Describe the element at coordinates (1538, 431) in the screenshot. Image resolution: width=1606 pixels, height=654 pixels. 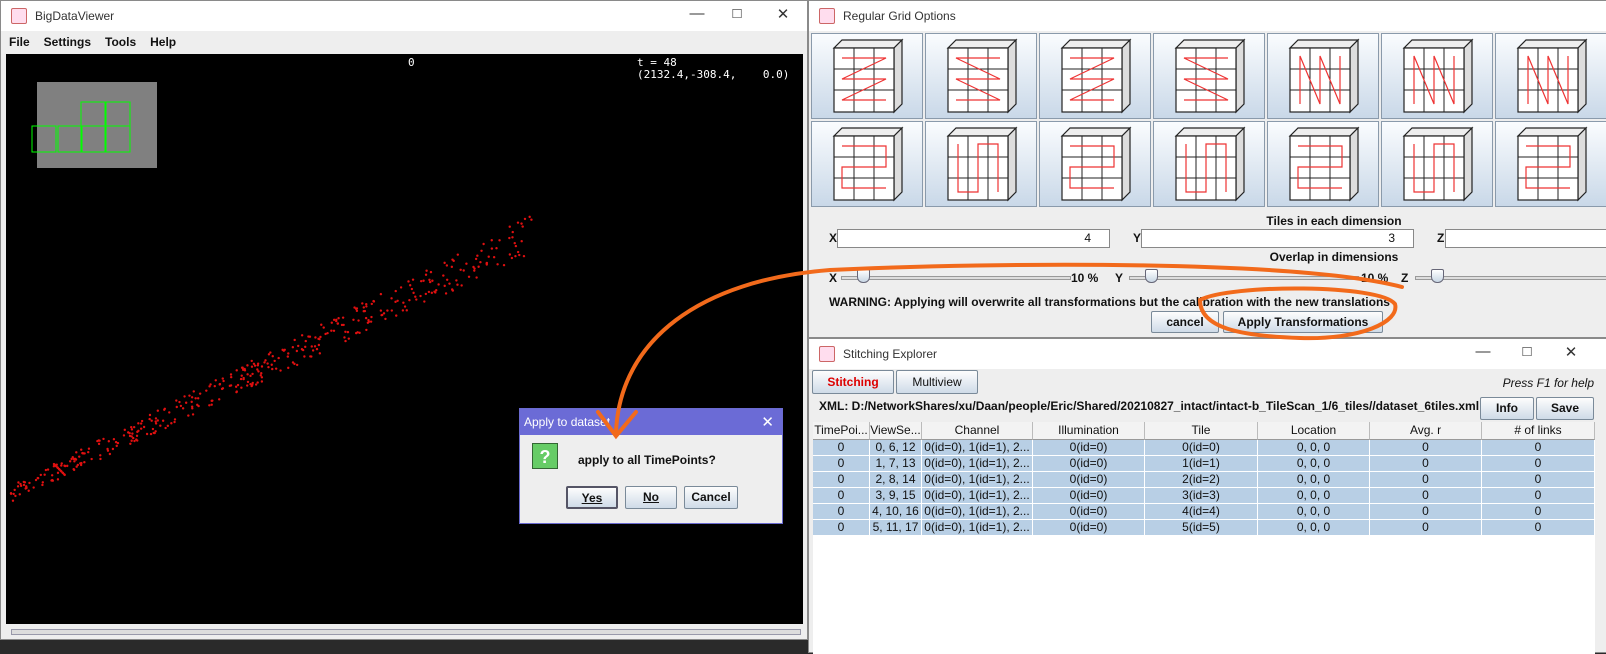
I see `column-header: # of links` at that location.